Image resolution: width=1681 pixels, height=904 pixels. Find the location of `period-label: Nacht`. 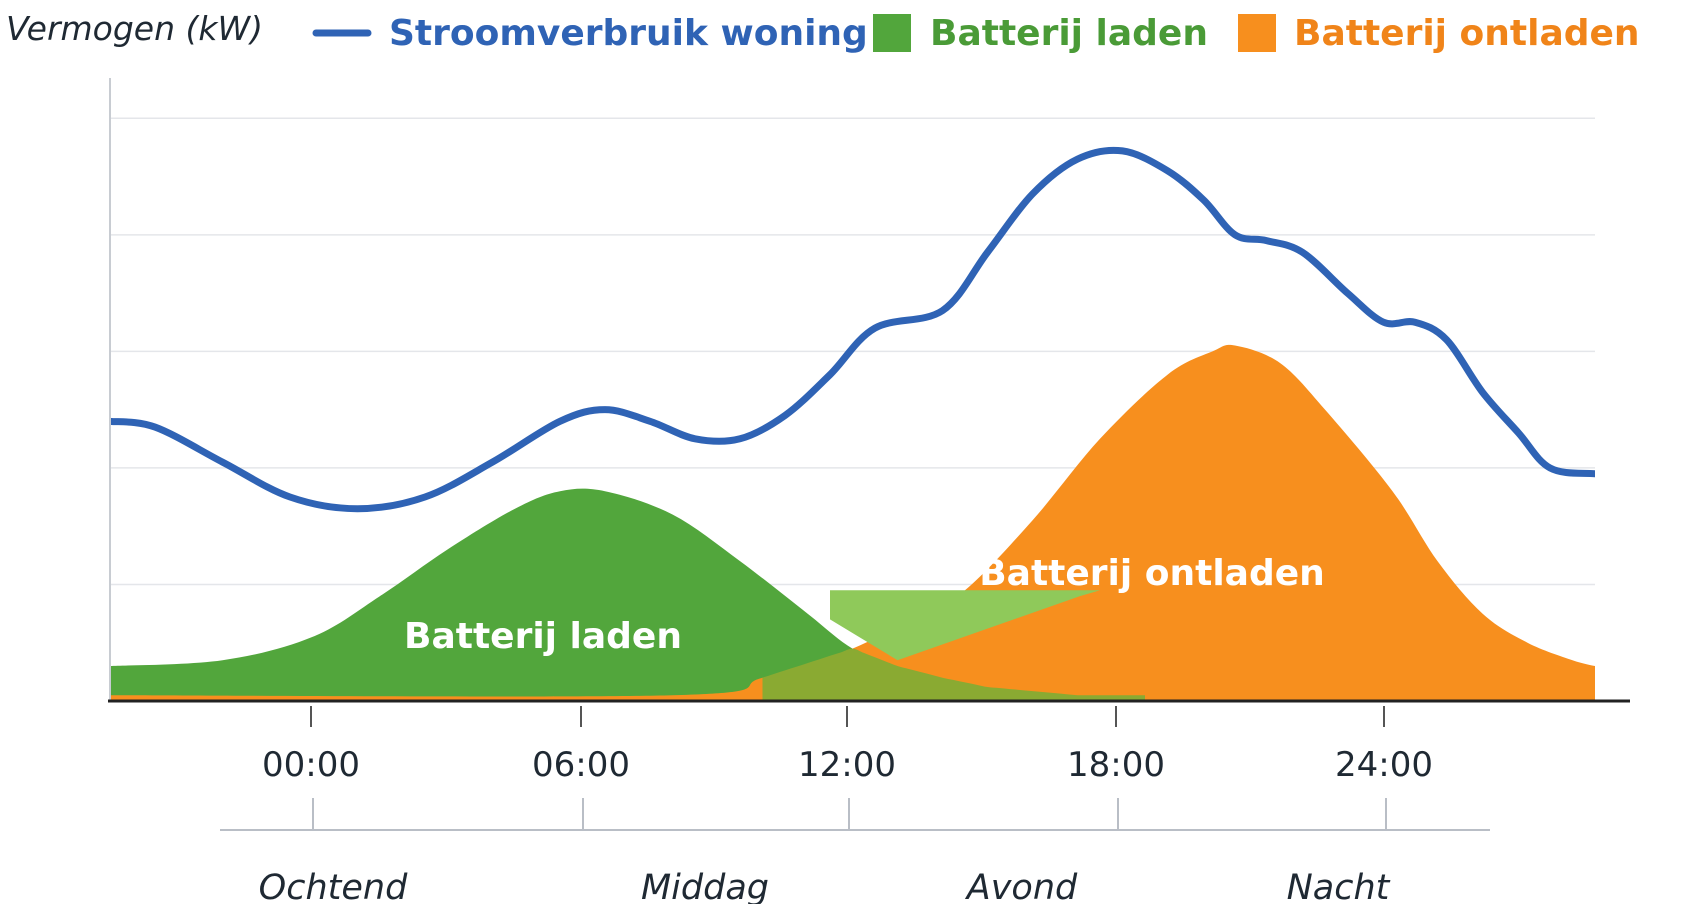

period-label: Nacht is located at coordinates (1339, 886).